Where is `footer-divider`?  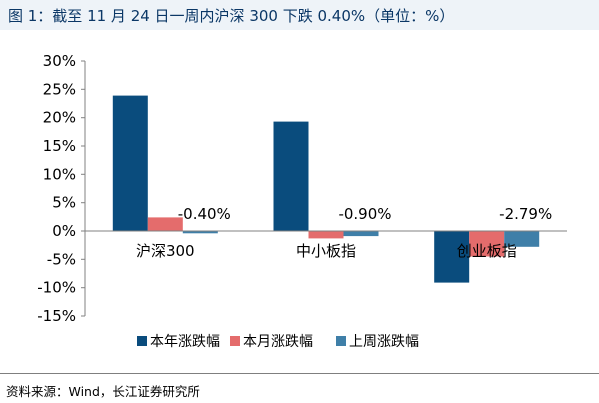
footer-divider is located at coordinates (299, 373).